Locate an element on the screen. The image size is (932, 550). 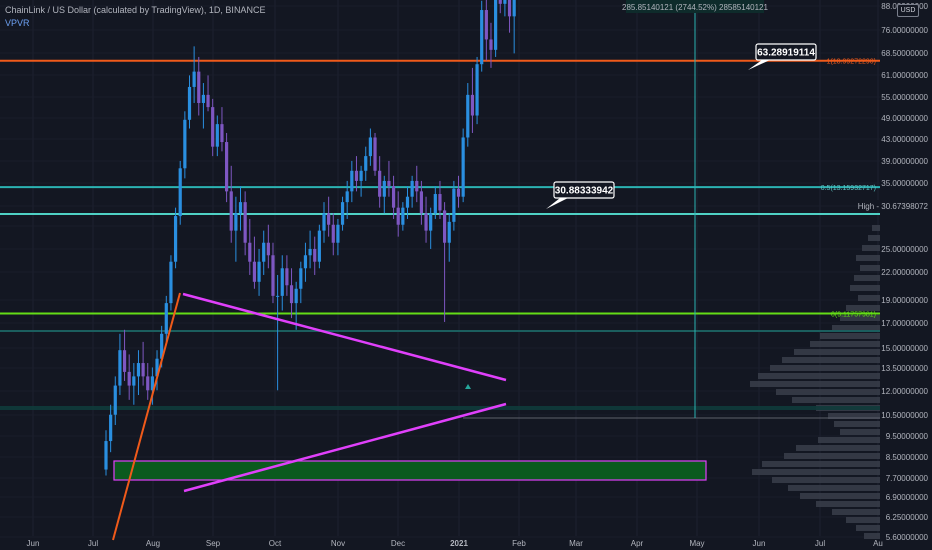
price-tick-label: 19.00000000 is located at coordinates (904, 300).